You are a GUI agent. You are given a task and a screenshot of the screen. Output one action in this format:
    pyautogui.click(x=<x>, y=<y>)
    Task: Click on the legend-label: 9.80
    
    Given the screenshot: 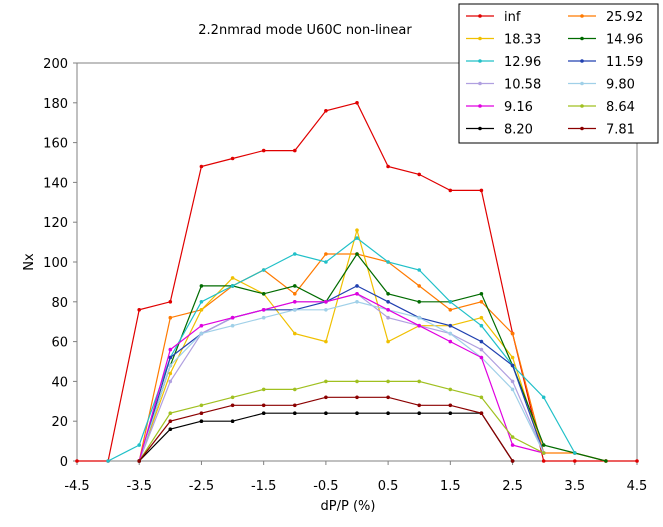 What is the action you would take?
    pyautogui.click(x=620, y=85)
    